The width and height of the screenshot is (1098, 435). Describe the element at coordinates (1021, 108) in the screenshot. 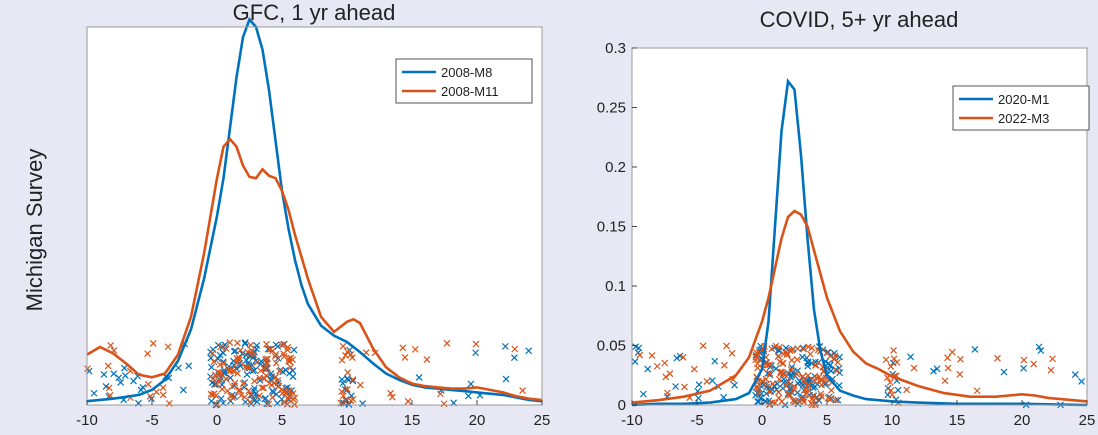

I see `legend: 2020-M1 2022-M3` at that location.